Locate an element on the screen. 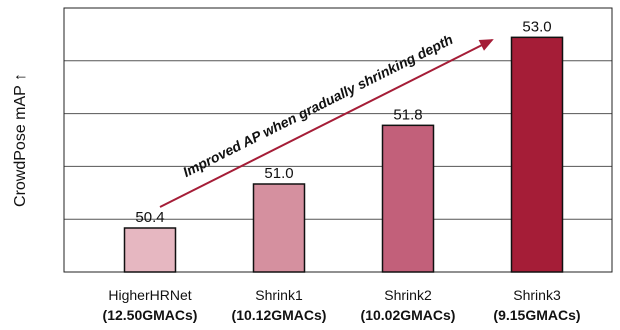  data-label: 53.0 is located at coordinates (536, 26).